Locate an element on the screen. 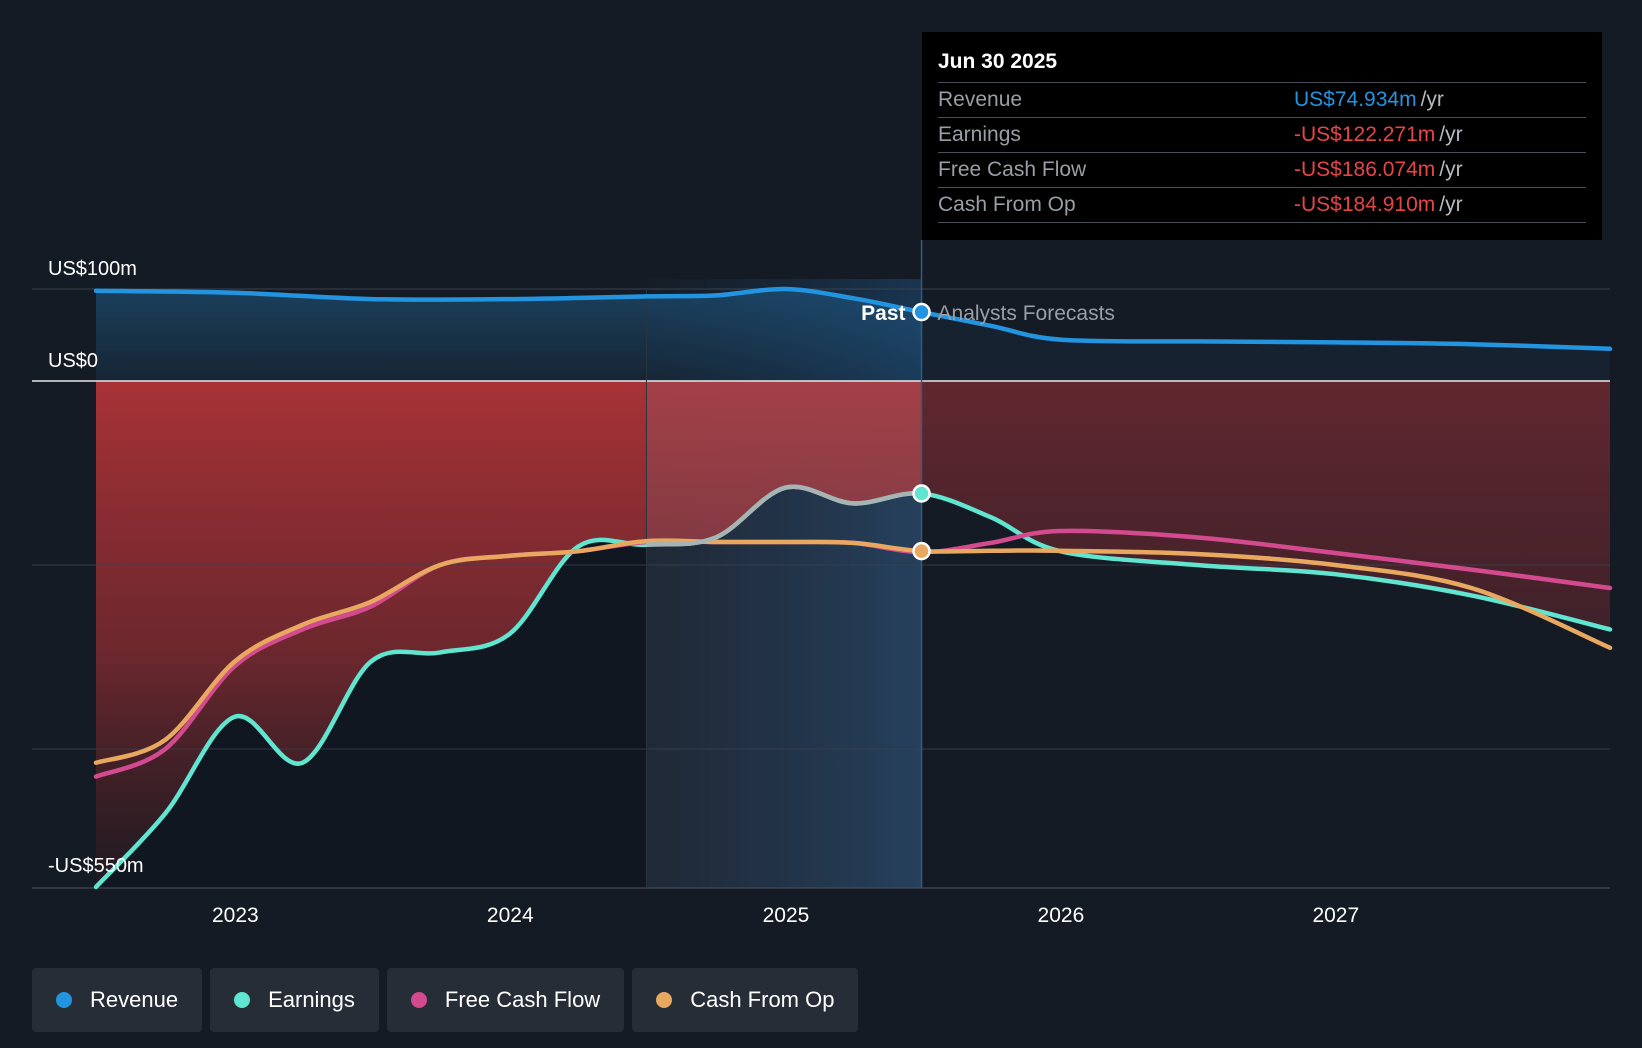  legend-label: Cash From Op is located at coordinates (762, 999).